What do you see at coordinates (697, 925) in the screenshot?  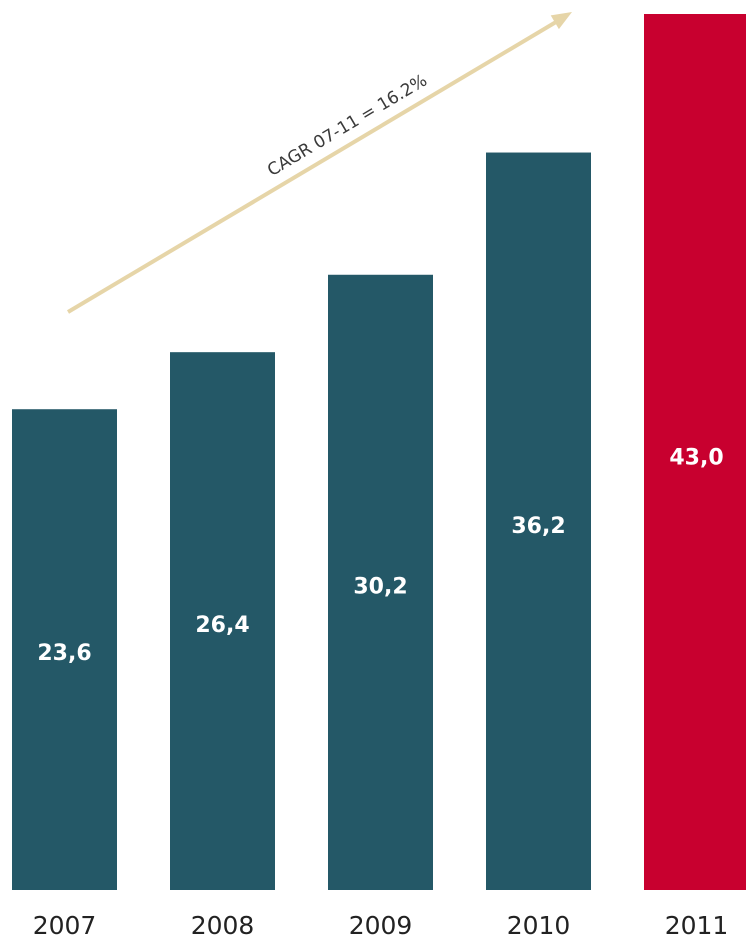 I see `x-tick-label-2011: 2011` at bounding box center [697, 925].